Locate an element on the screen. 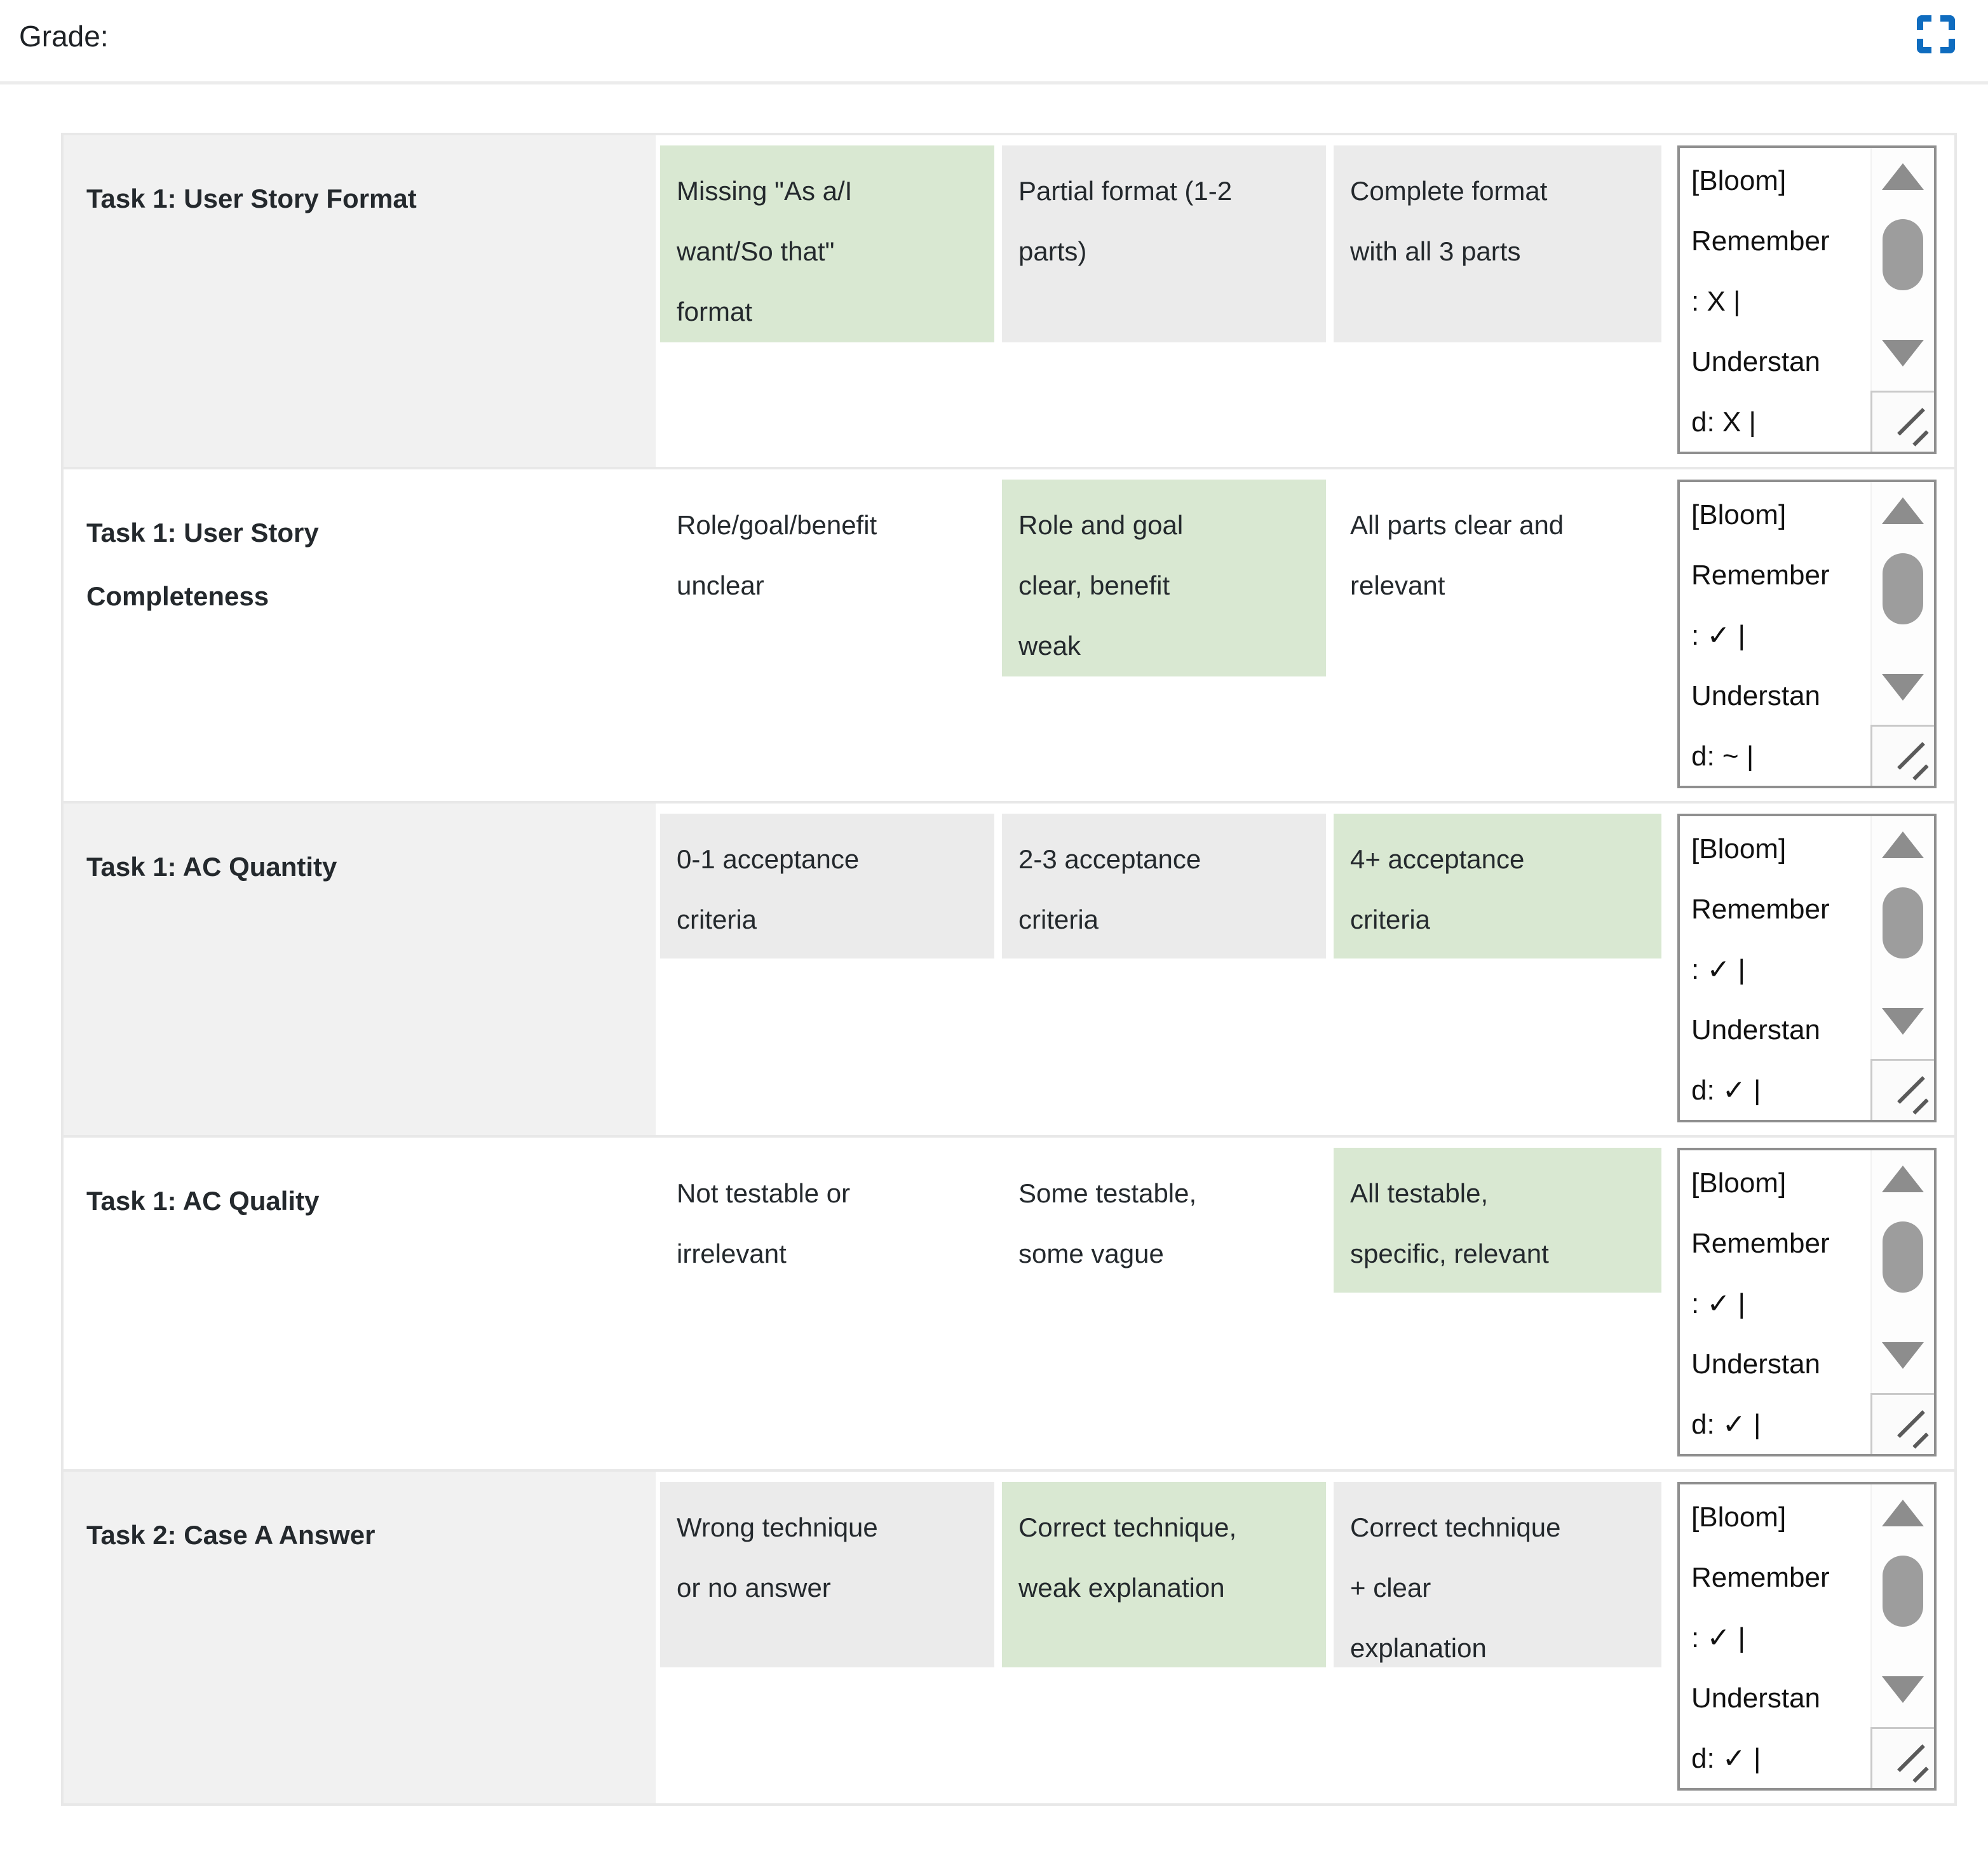  criterion-name: Task 1: User Story Format is located at coordinates (360, 301).